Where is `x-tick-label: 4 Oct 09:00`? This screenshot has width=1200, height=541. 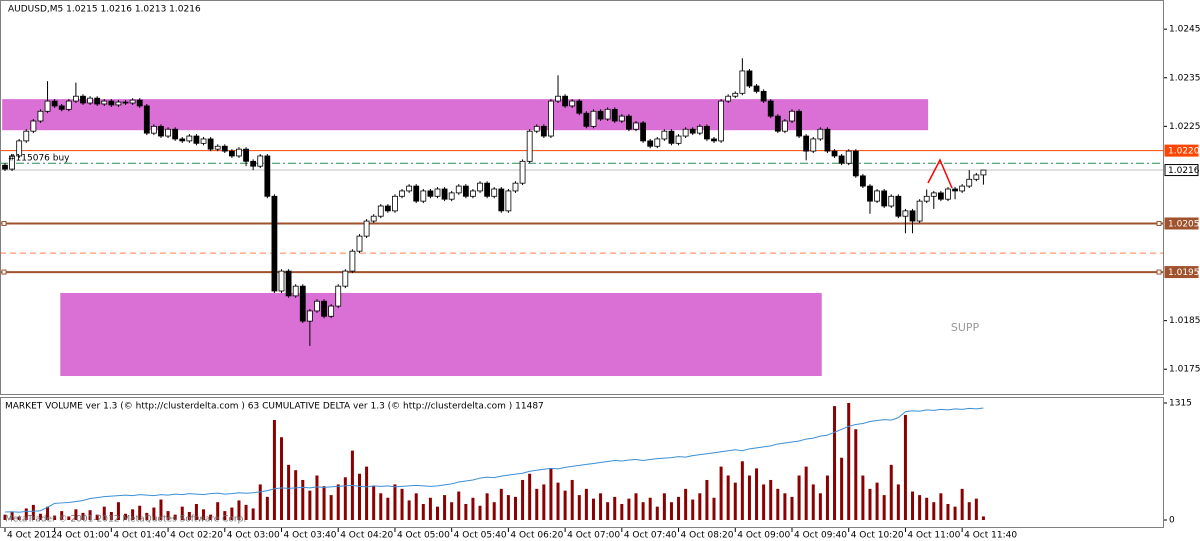
x-tick-label: 4 Oct 09:00 is located at coordinates (763, 536).